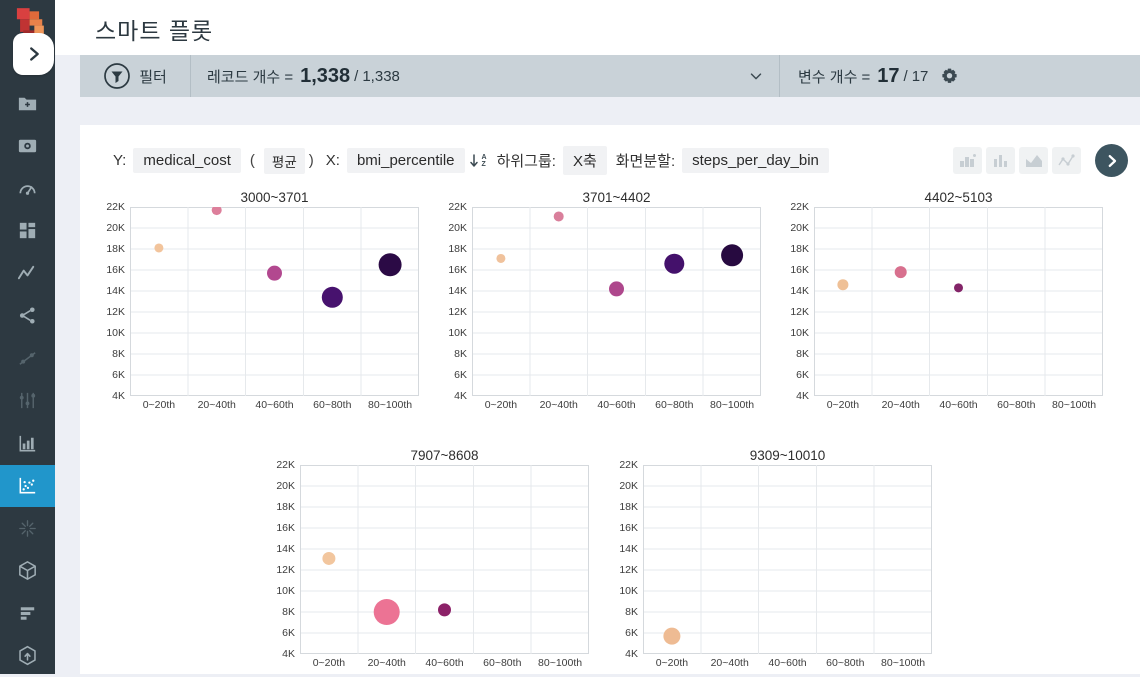 The height and width of the screenshot is (677, 1140). I want to click on gauge-icon, so click(27, 188).